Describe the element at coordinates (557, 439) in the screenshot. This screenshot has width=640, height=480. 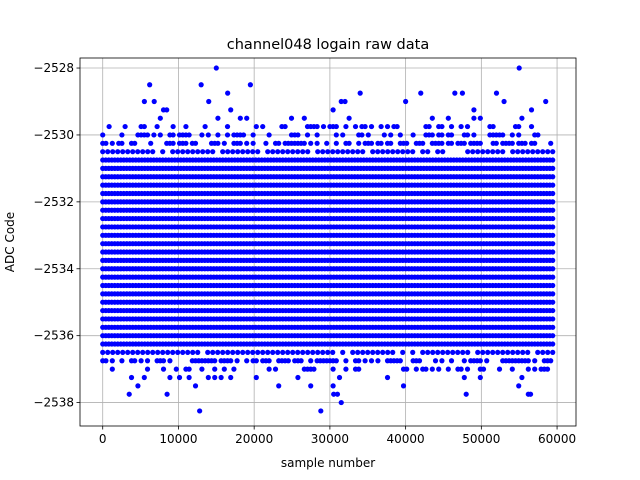
I see `x-tick-label: 60000` at that location.